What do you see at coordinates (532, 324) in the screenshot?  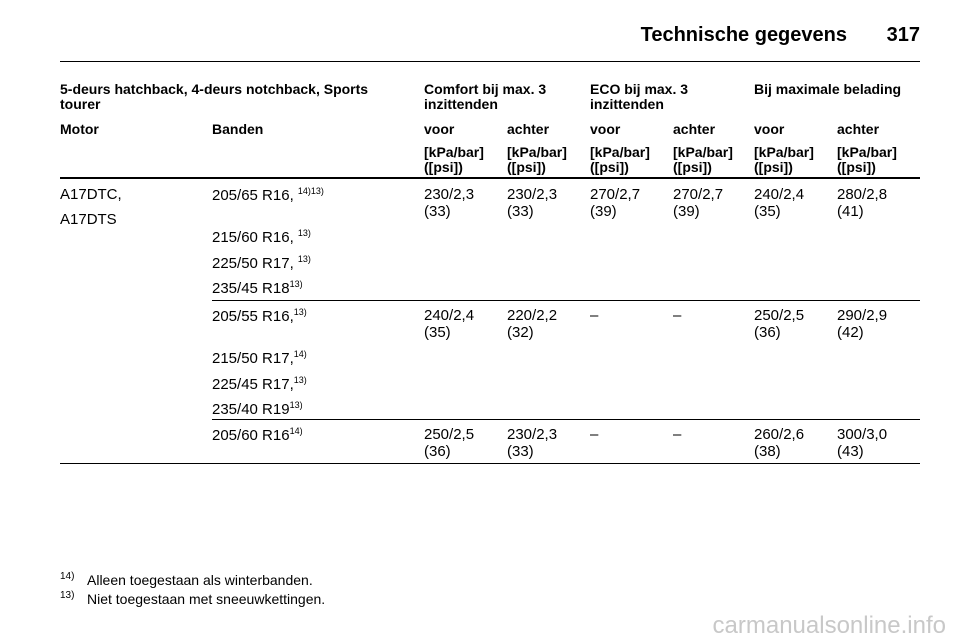 I see `pressure-value: 220/2,2 (32)` at bounding box center [532, 324].